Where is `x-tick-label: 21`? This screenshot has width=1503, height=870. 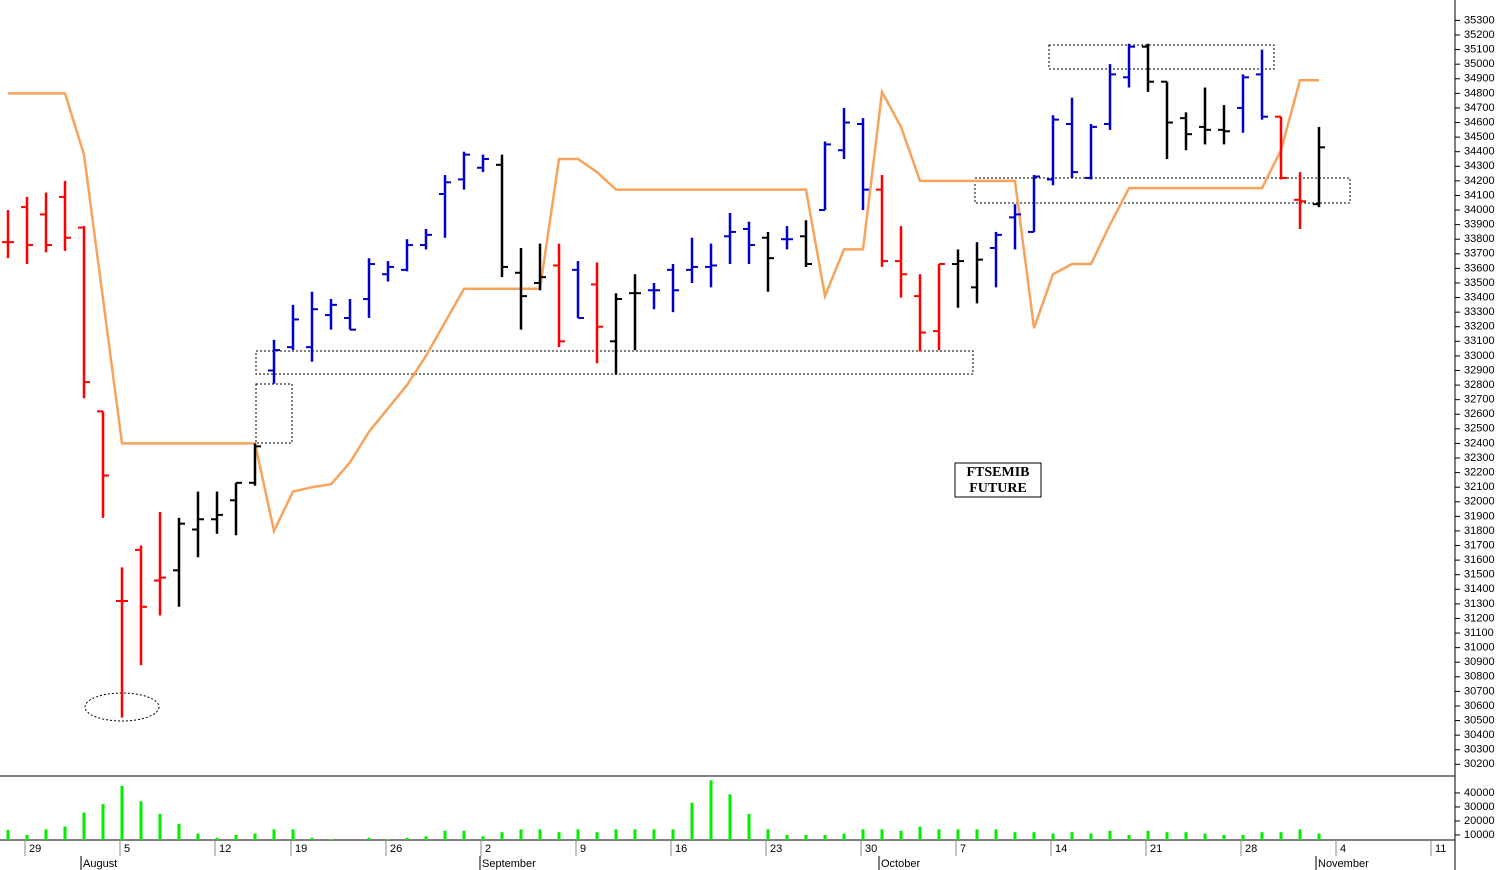
x-tick-label: 21 is located at coordinates (1156, 849).